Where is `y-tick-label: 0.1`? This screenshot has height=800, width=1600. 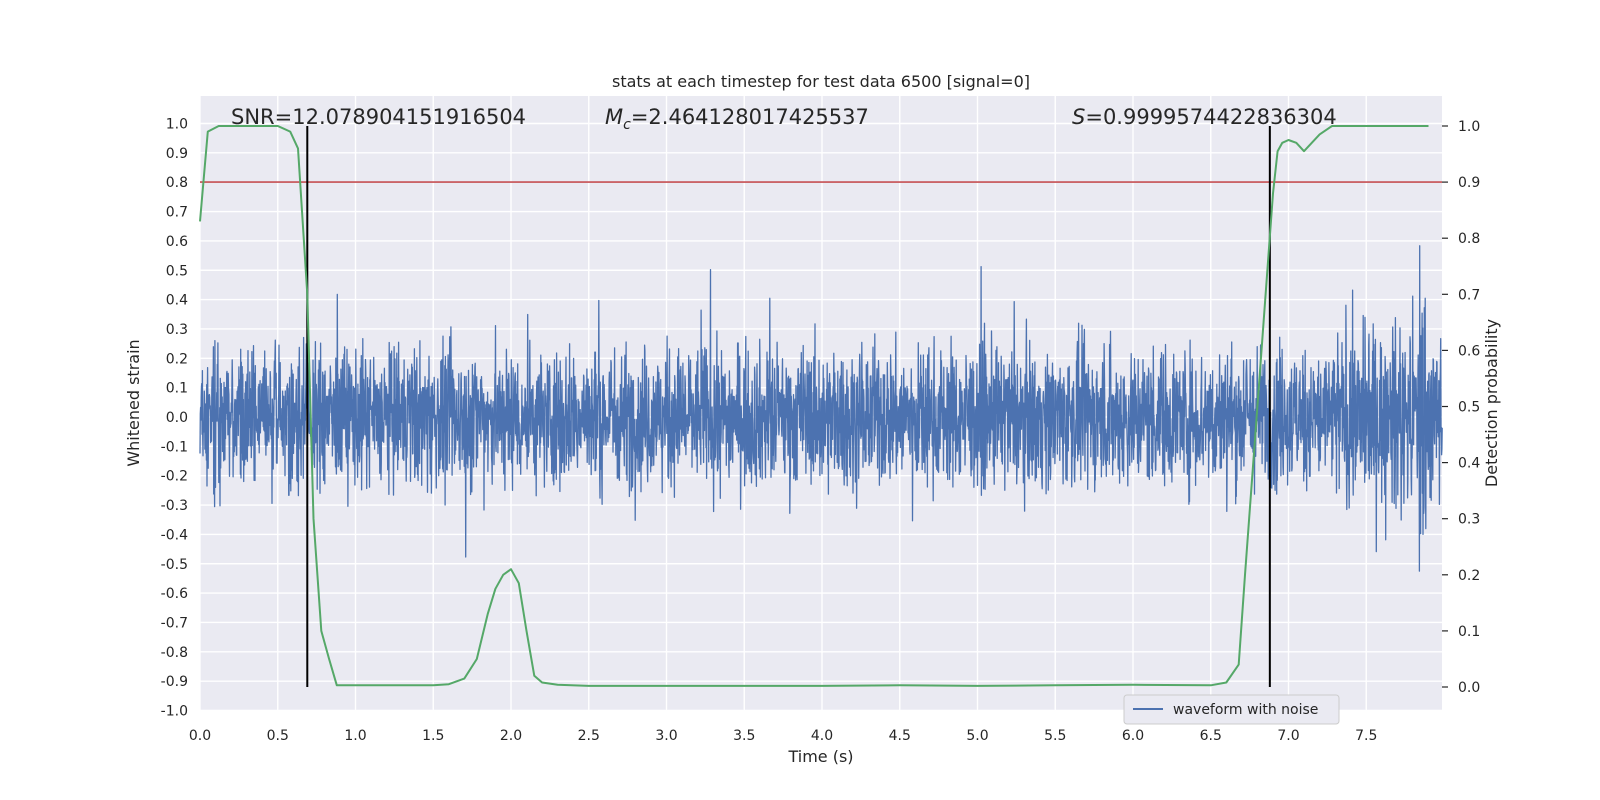 y-tick-label: 0.1 is located at coordinates (177, 389).